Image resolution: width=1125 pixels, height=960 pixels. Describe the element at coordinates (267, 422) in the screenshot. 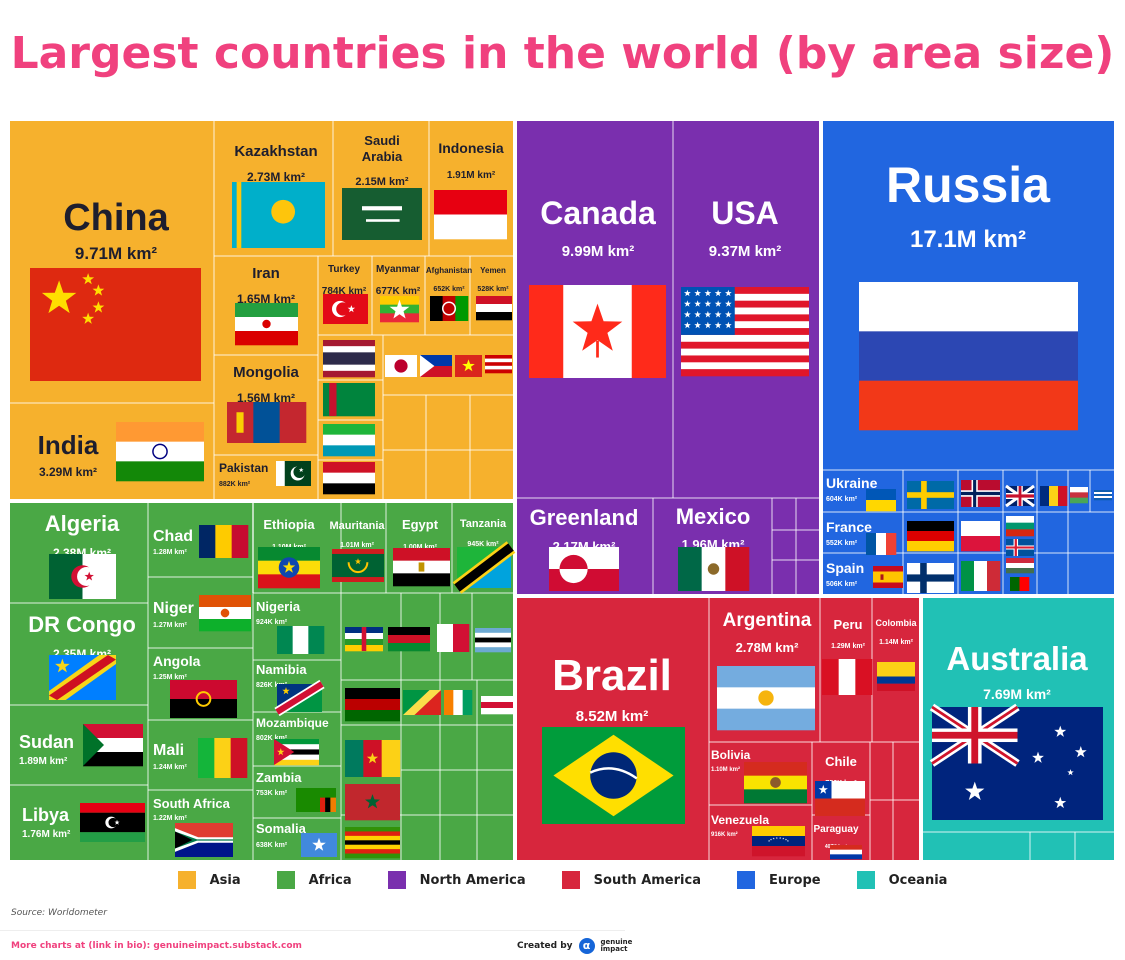

I see `mongolia-flag-icon` at that location.